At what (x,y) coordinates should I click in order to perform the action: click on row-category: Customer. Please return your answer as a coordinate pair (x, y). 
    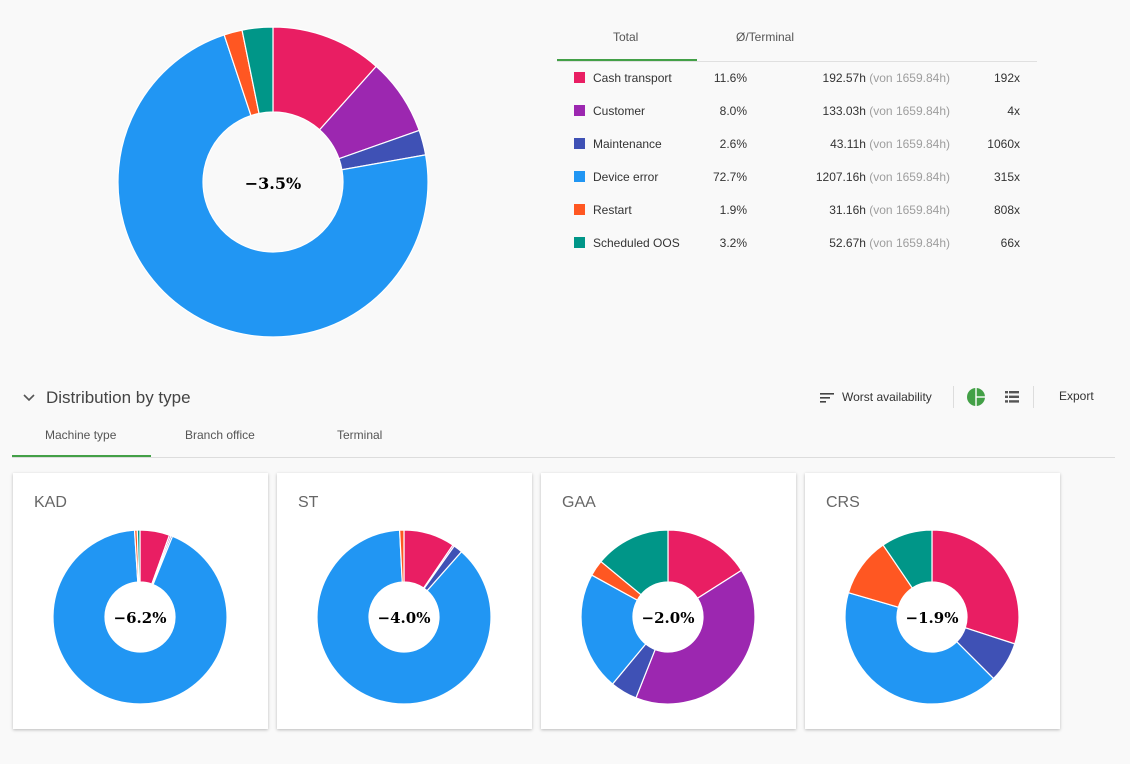
    Looking at the image, I should click on (619, 111).